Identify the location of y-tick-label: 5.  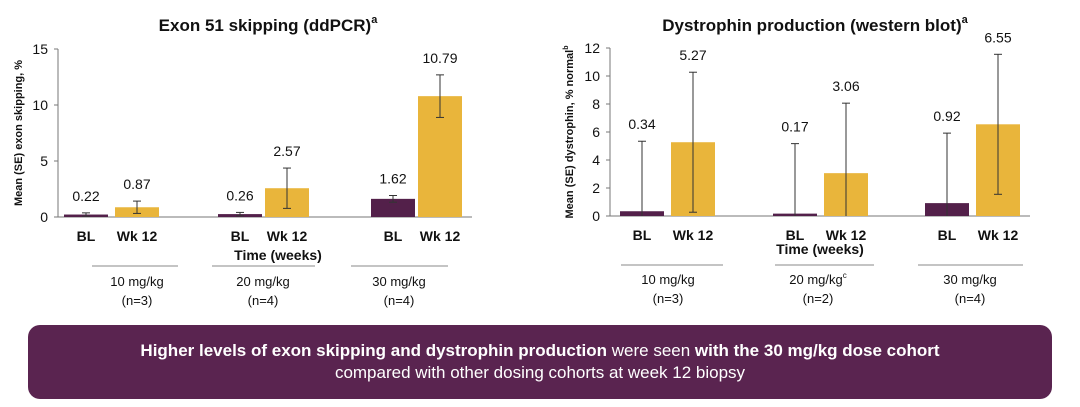
(44, 161).